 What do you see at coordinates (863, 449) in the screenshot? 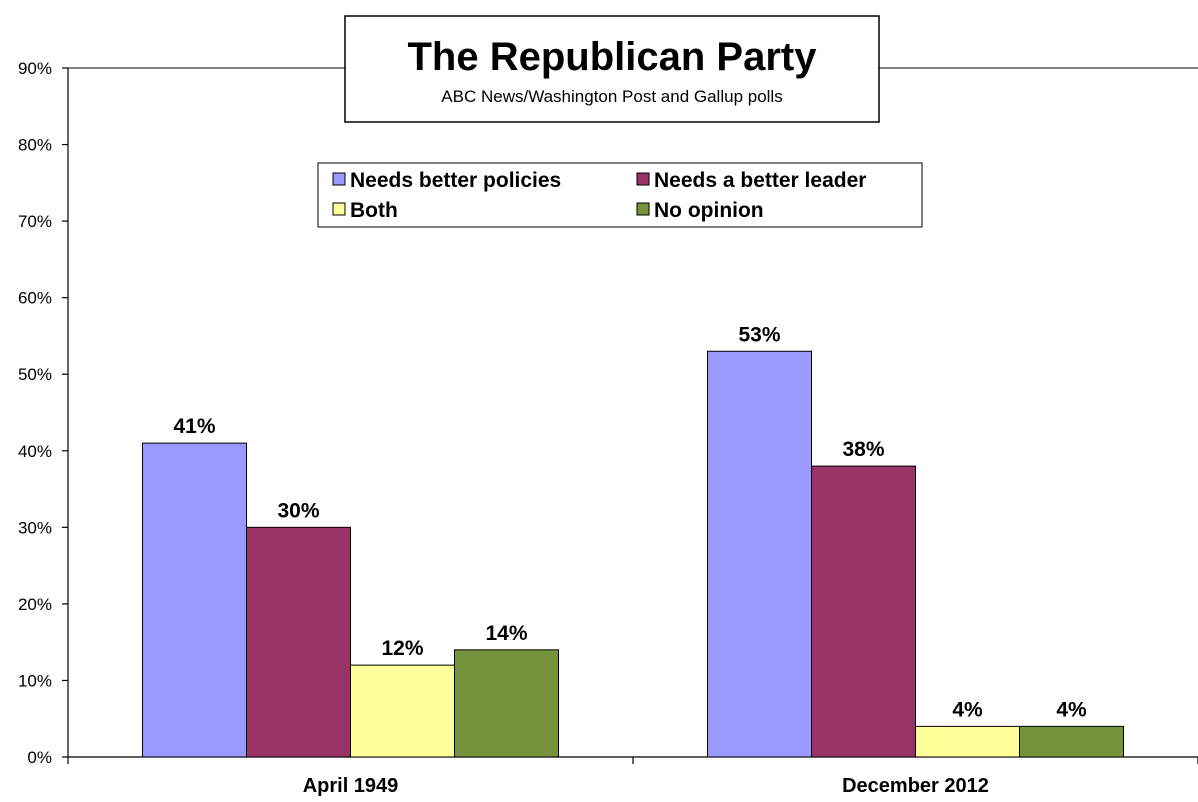
I see `data-label: 38%` at bounding box center [863, 449].